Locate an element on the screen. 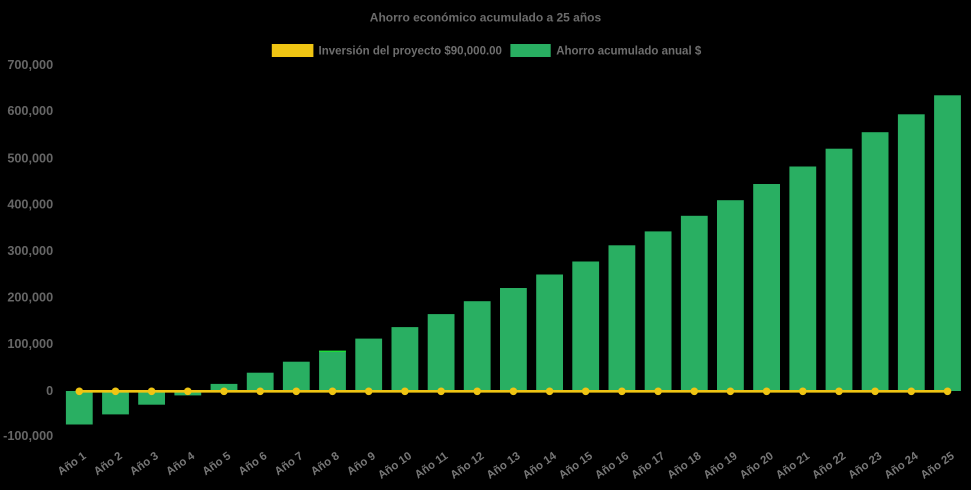 This screenshot has height=490, width=971. svg-text: 700,000 is located at coordinates (30, 65).